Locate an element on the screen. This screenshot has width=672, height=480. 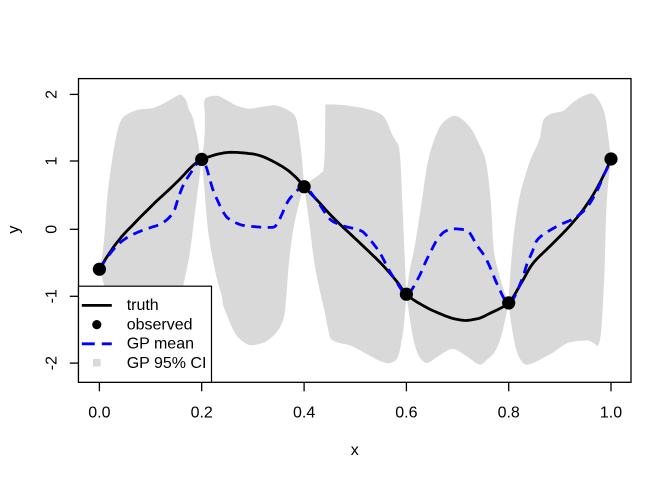
svg-text: 0 is located at coordinates (51, 229).